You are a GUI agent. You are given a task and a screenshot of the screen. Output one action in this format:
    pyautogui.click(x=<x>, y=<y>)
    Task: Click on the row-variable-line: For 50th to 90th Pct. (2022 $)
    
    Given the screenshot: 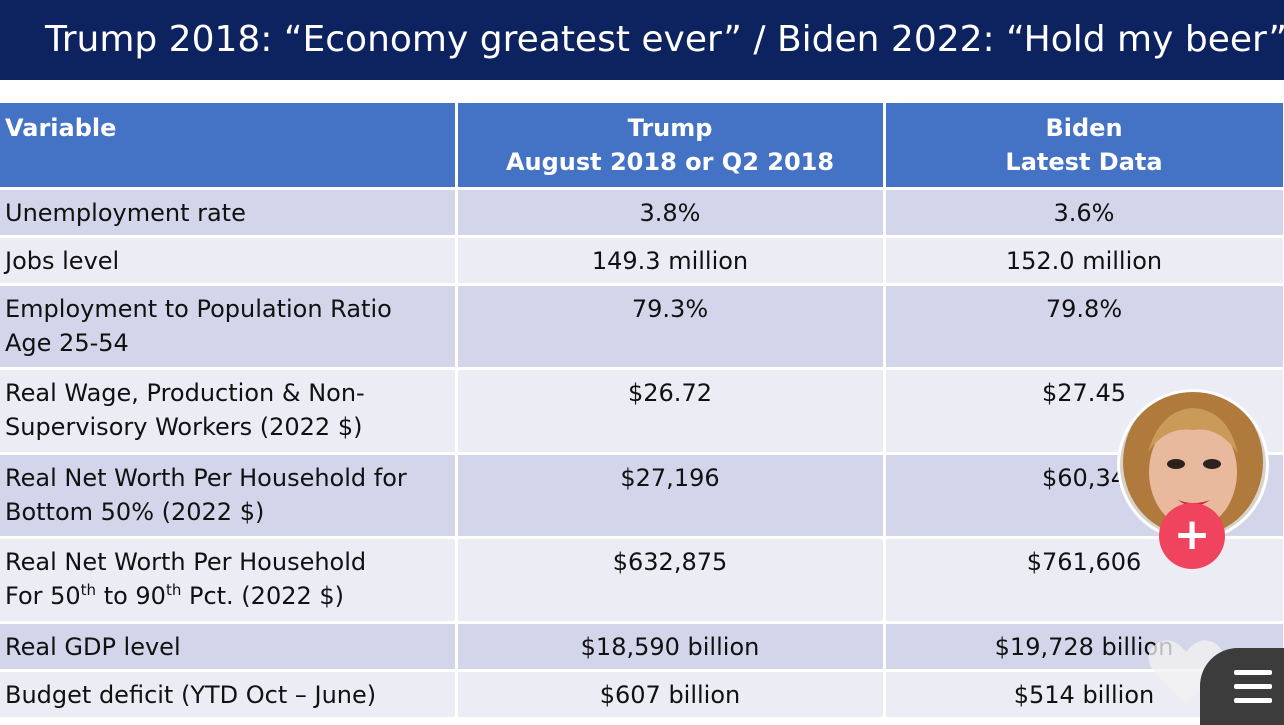 What is the action you would take?
    pyautogui.click(x=230, y=596)
    